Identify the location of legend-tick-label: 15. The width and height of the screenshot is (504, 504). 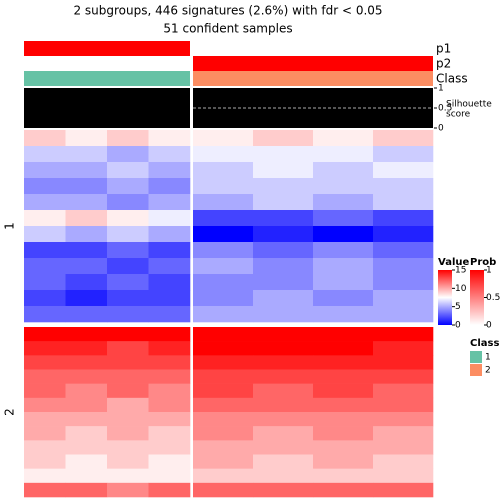
(460, 271).